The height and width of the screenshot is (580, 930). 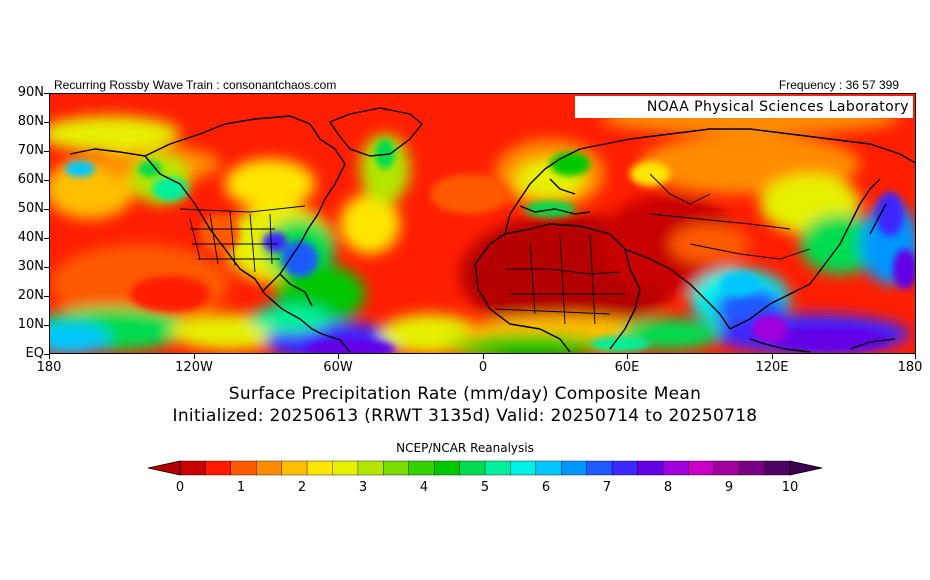 What do you see at coordinates (363, 487) in the screenshot?
I see `colorbar-label: 3` at bounding box center [363, 487].